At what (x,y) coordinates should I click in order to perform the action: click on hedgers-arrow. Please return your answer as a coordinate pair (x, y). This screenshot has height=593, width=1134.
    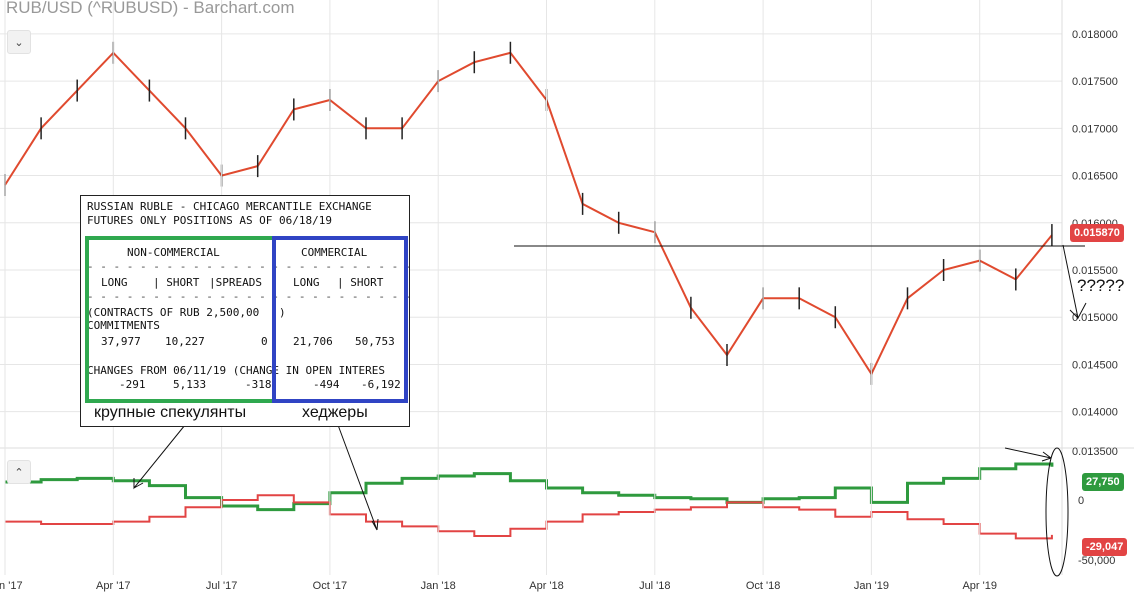
    Looking at the image, I should click on (358, 477).